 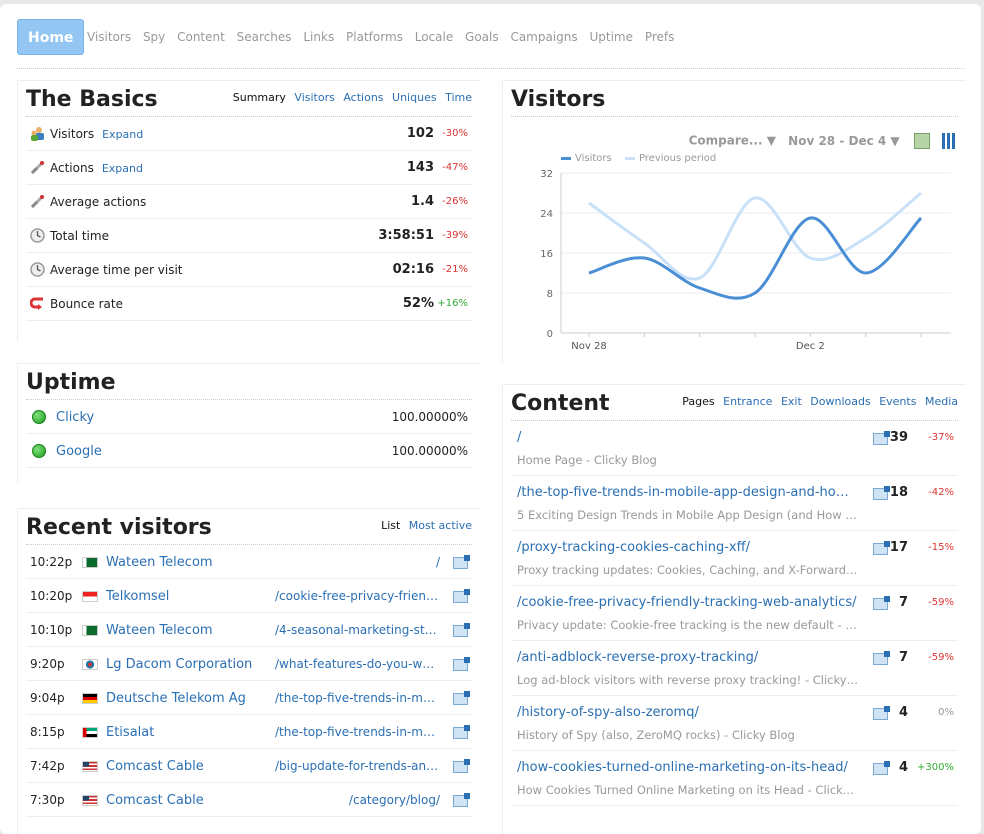 I want to click on nav-campaigns: Campaigns, so click(x=544, y=37).